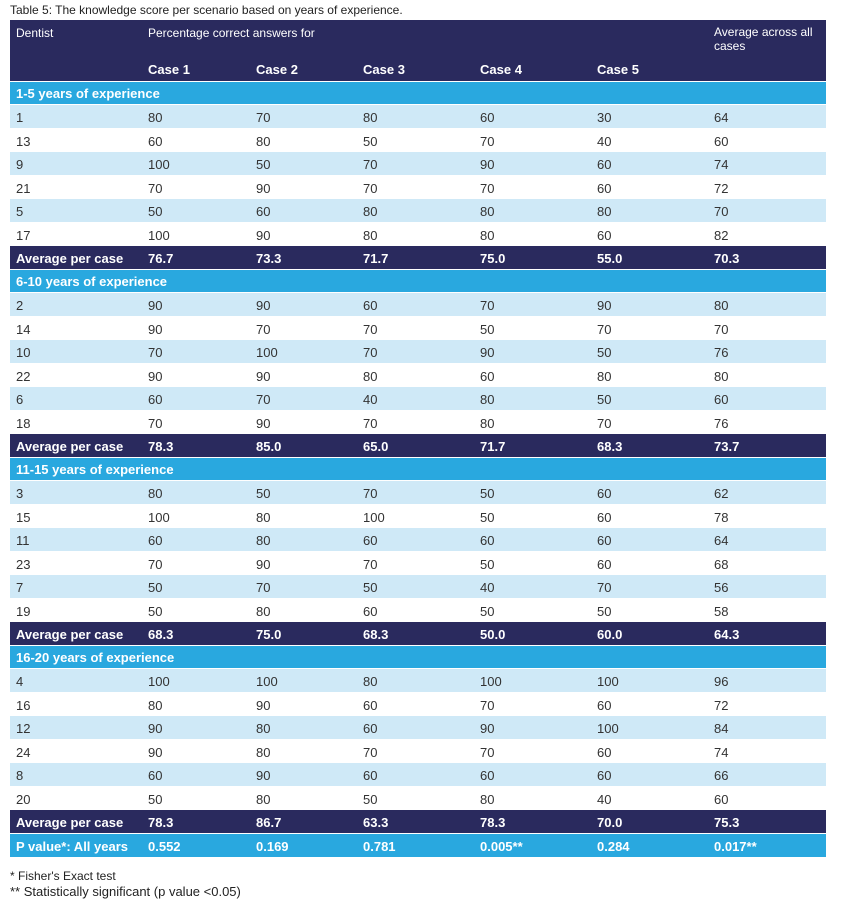 The height and width of the screenshot is (907, 842). Describe the element at coordinates (721, 540) in the screenshot. I see `cell-average: 64` at that location.